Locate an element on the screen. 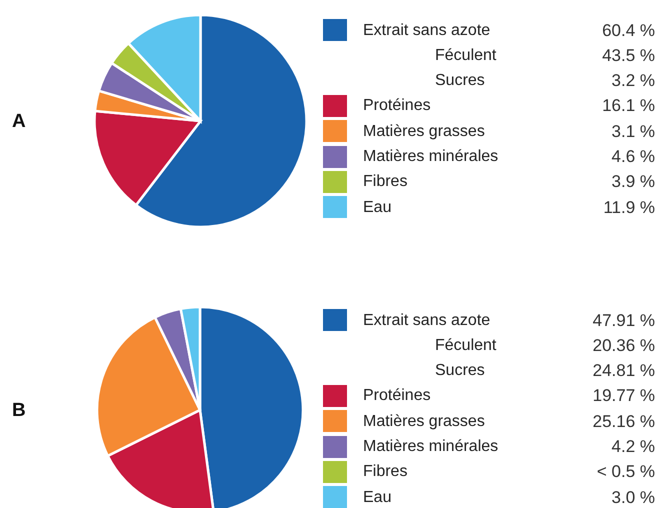 This screenshot has height=508, width=661. data-label: 25.16 % is located at coordinates (623, 421).